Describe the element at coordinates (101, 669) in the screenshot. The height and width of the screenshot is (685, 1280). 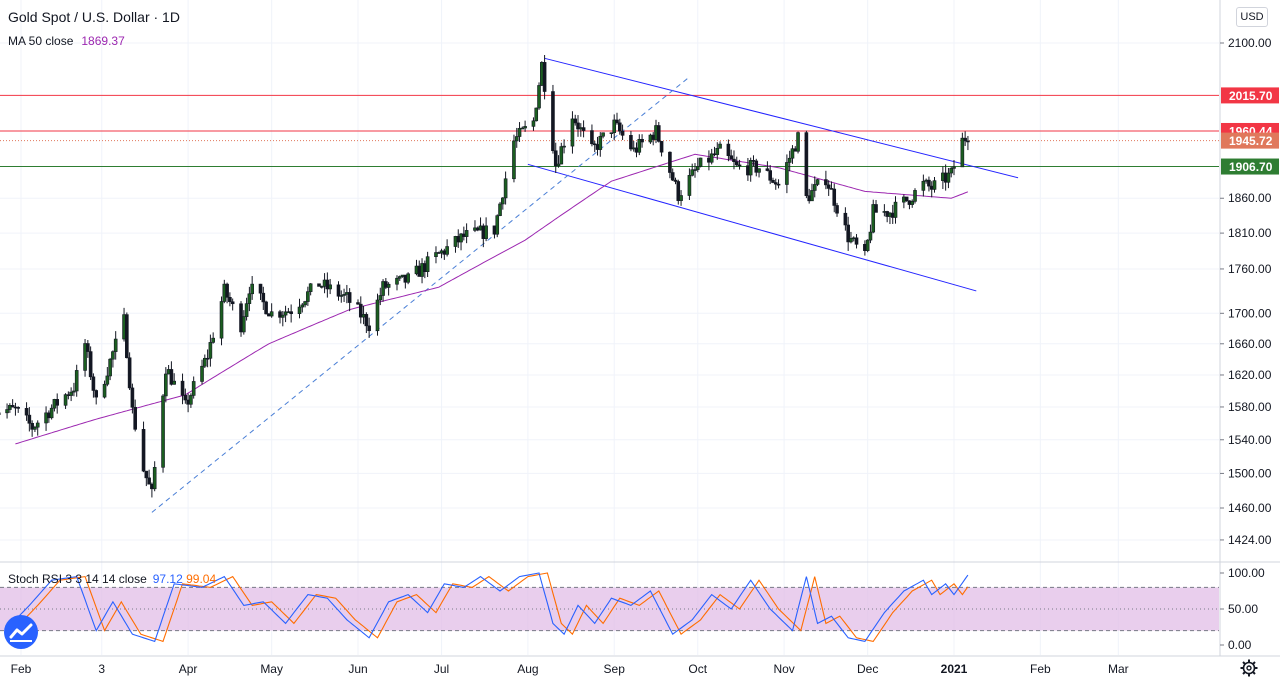
I see `time-tick-label: 3` at that location.